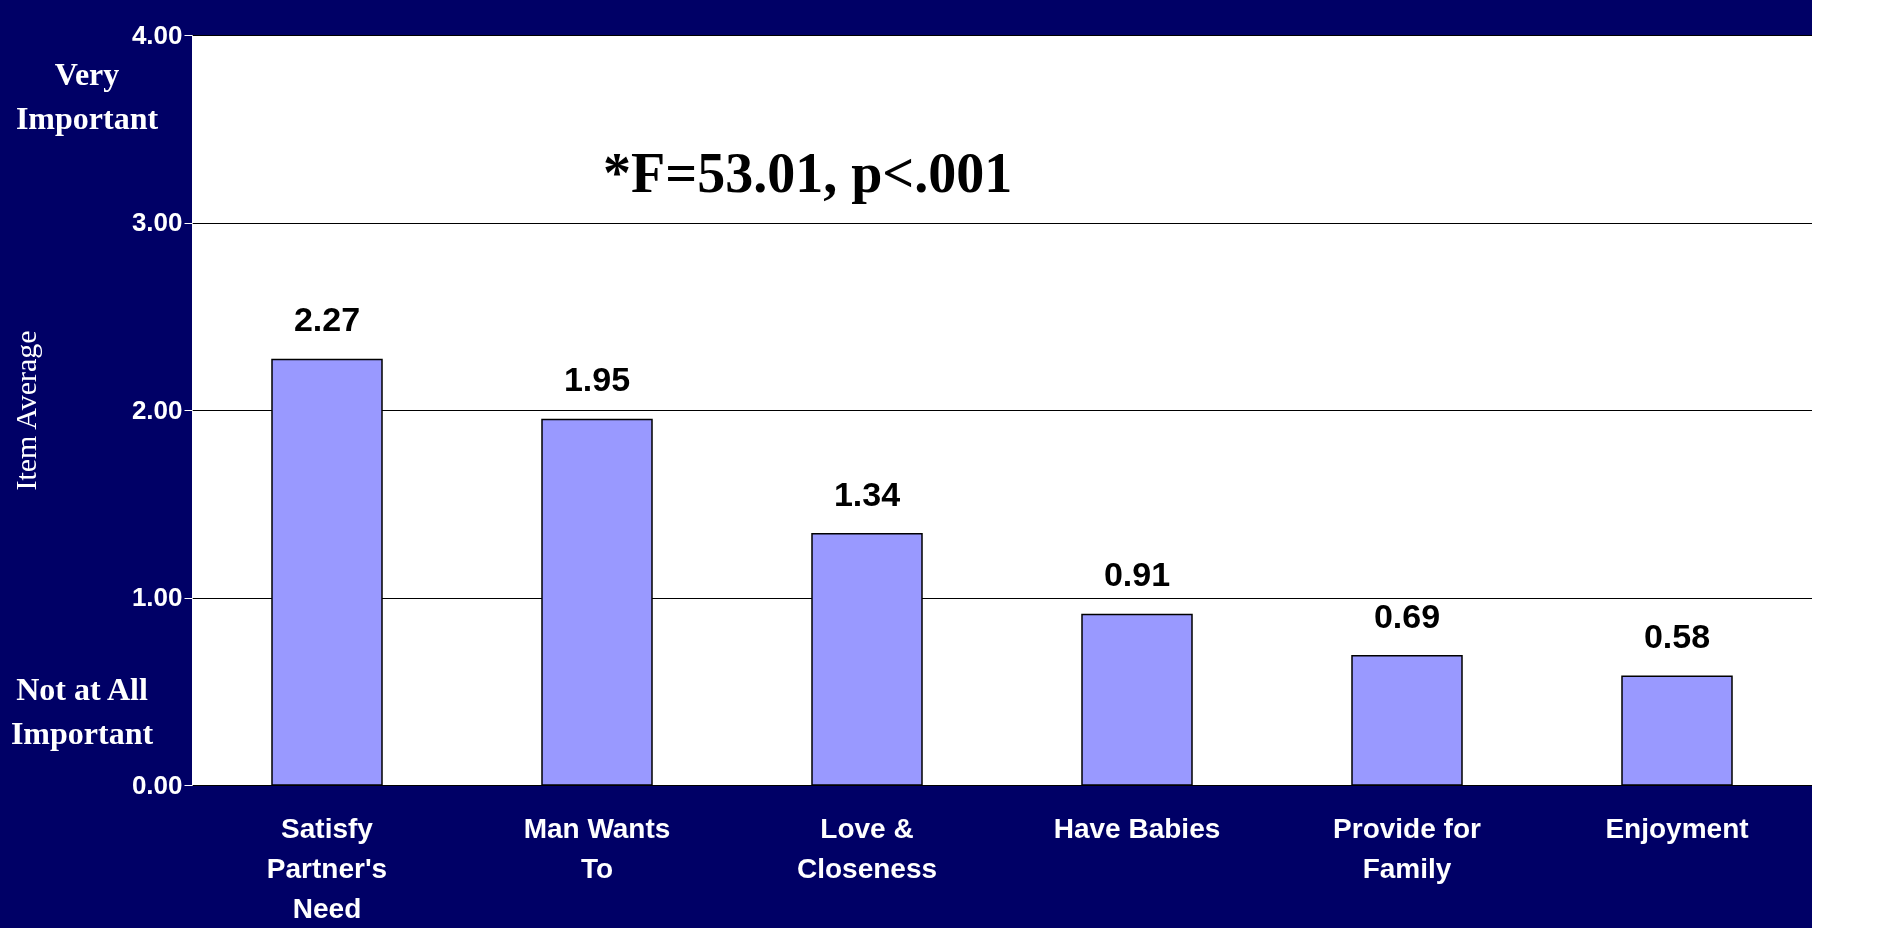 The image size is (1878, 939). What do you see at coordinates (1137, 574) in the screenshot?
I see `data-label: 0.91` at bounding box center [1137, 574].